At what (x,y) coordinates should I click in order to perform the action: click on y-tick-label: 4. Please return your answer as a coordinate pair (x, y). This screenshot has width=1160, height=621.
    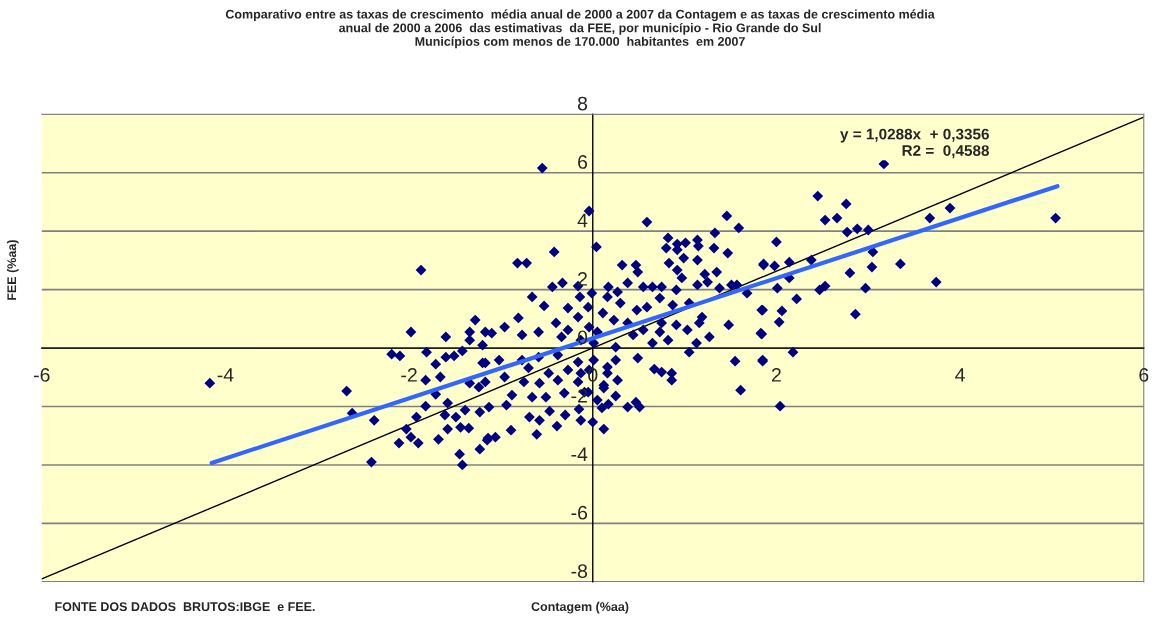
    Looking at the image, I should click on (582, 220).